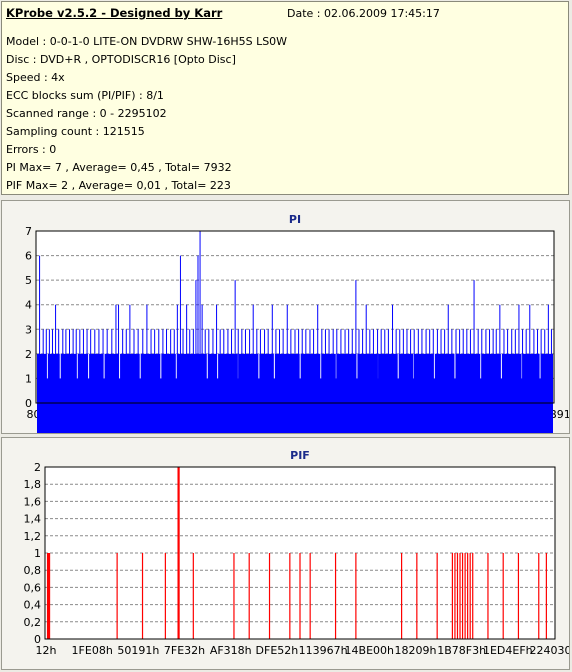 The image size is (572, 672). Describe the element at coordinates (86, 113) in the screenshot. I see `range-line: Scanned range : 0 - 2295102` at that location.